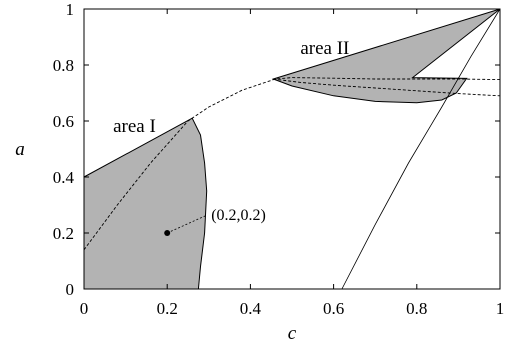 The height and width of the screenshot is (349, 505). I want to click on point-label: (0.2,0.2), so click(238, 215).